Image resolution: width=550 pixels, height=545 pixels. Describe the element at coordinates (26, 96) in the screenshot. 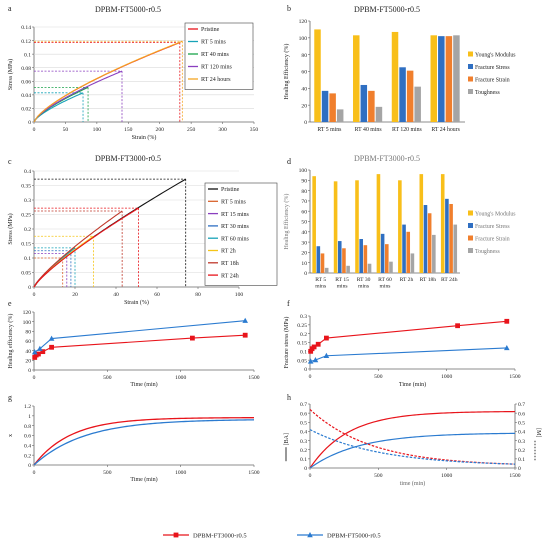

I see `y-tick-label: 0.04` at that location.